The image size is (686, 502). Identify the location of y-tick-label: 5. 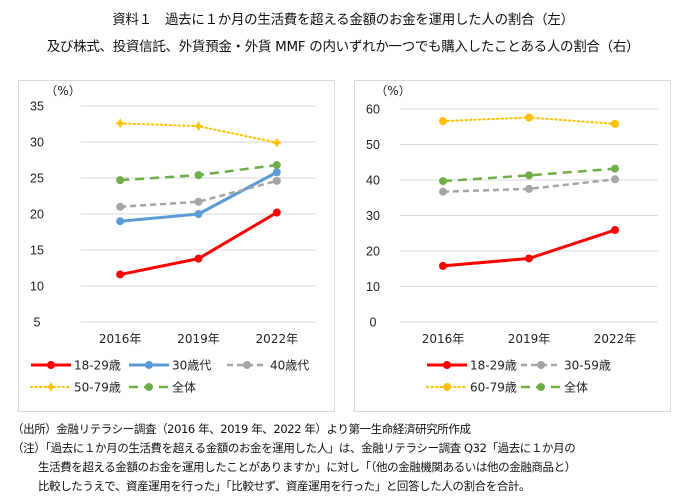
(37, 323).